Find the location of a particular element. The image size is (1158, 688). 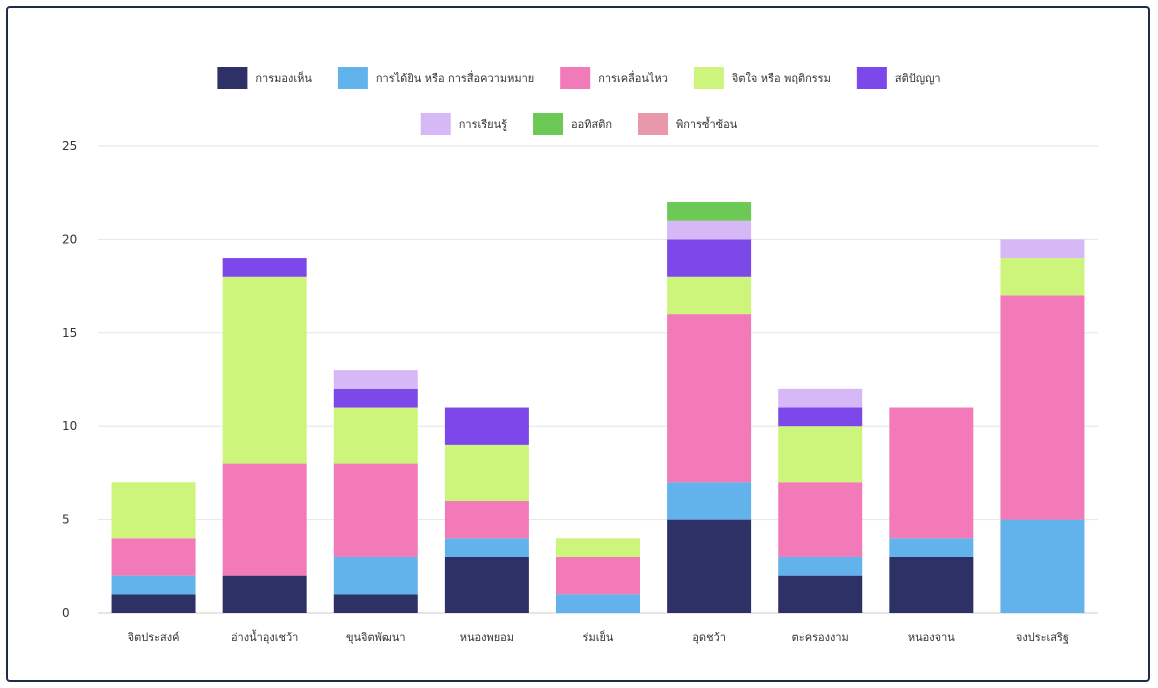

legend-label: การได้ยิน หรือ การสื่อความหมาย is located at coordinates (455, 77).